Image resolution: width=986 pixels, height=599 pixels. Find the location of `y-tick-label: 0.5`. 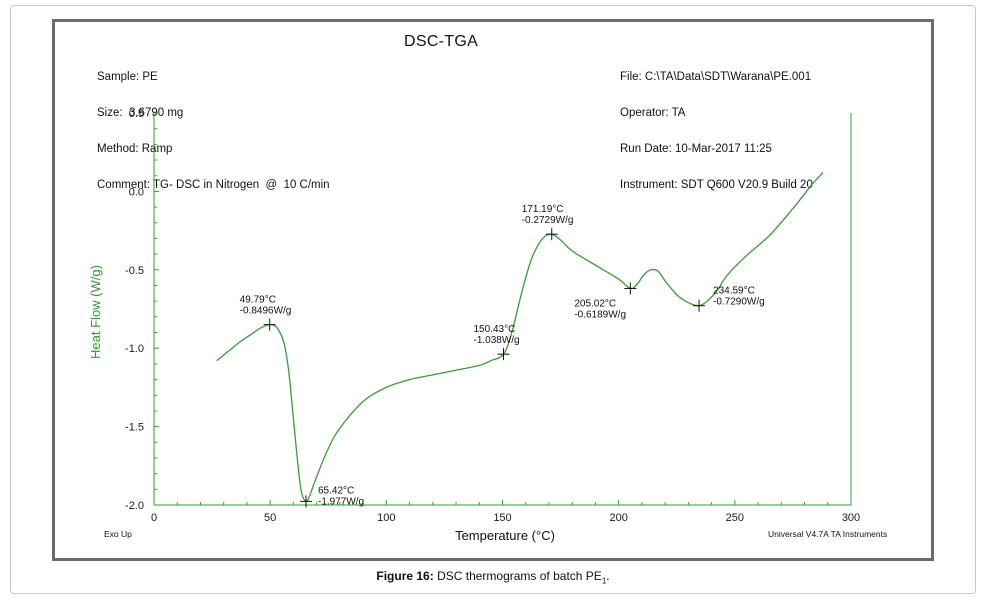

y-tick-label: 0.5 is located at coordinates (136, 114).